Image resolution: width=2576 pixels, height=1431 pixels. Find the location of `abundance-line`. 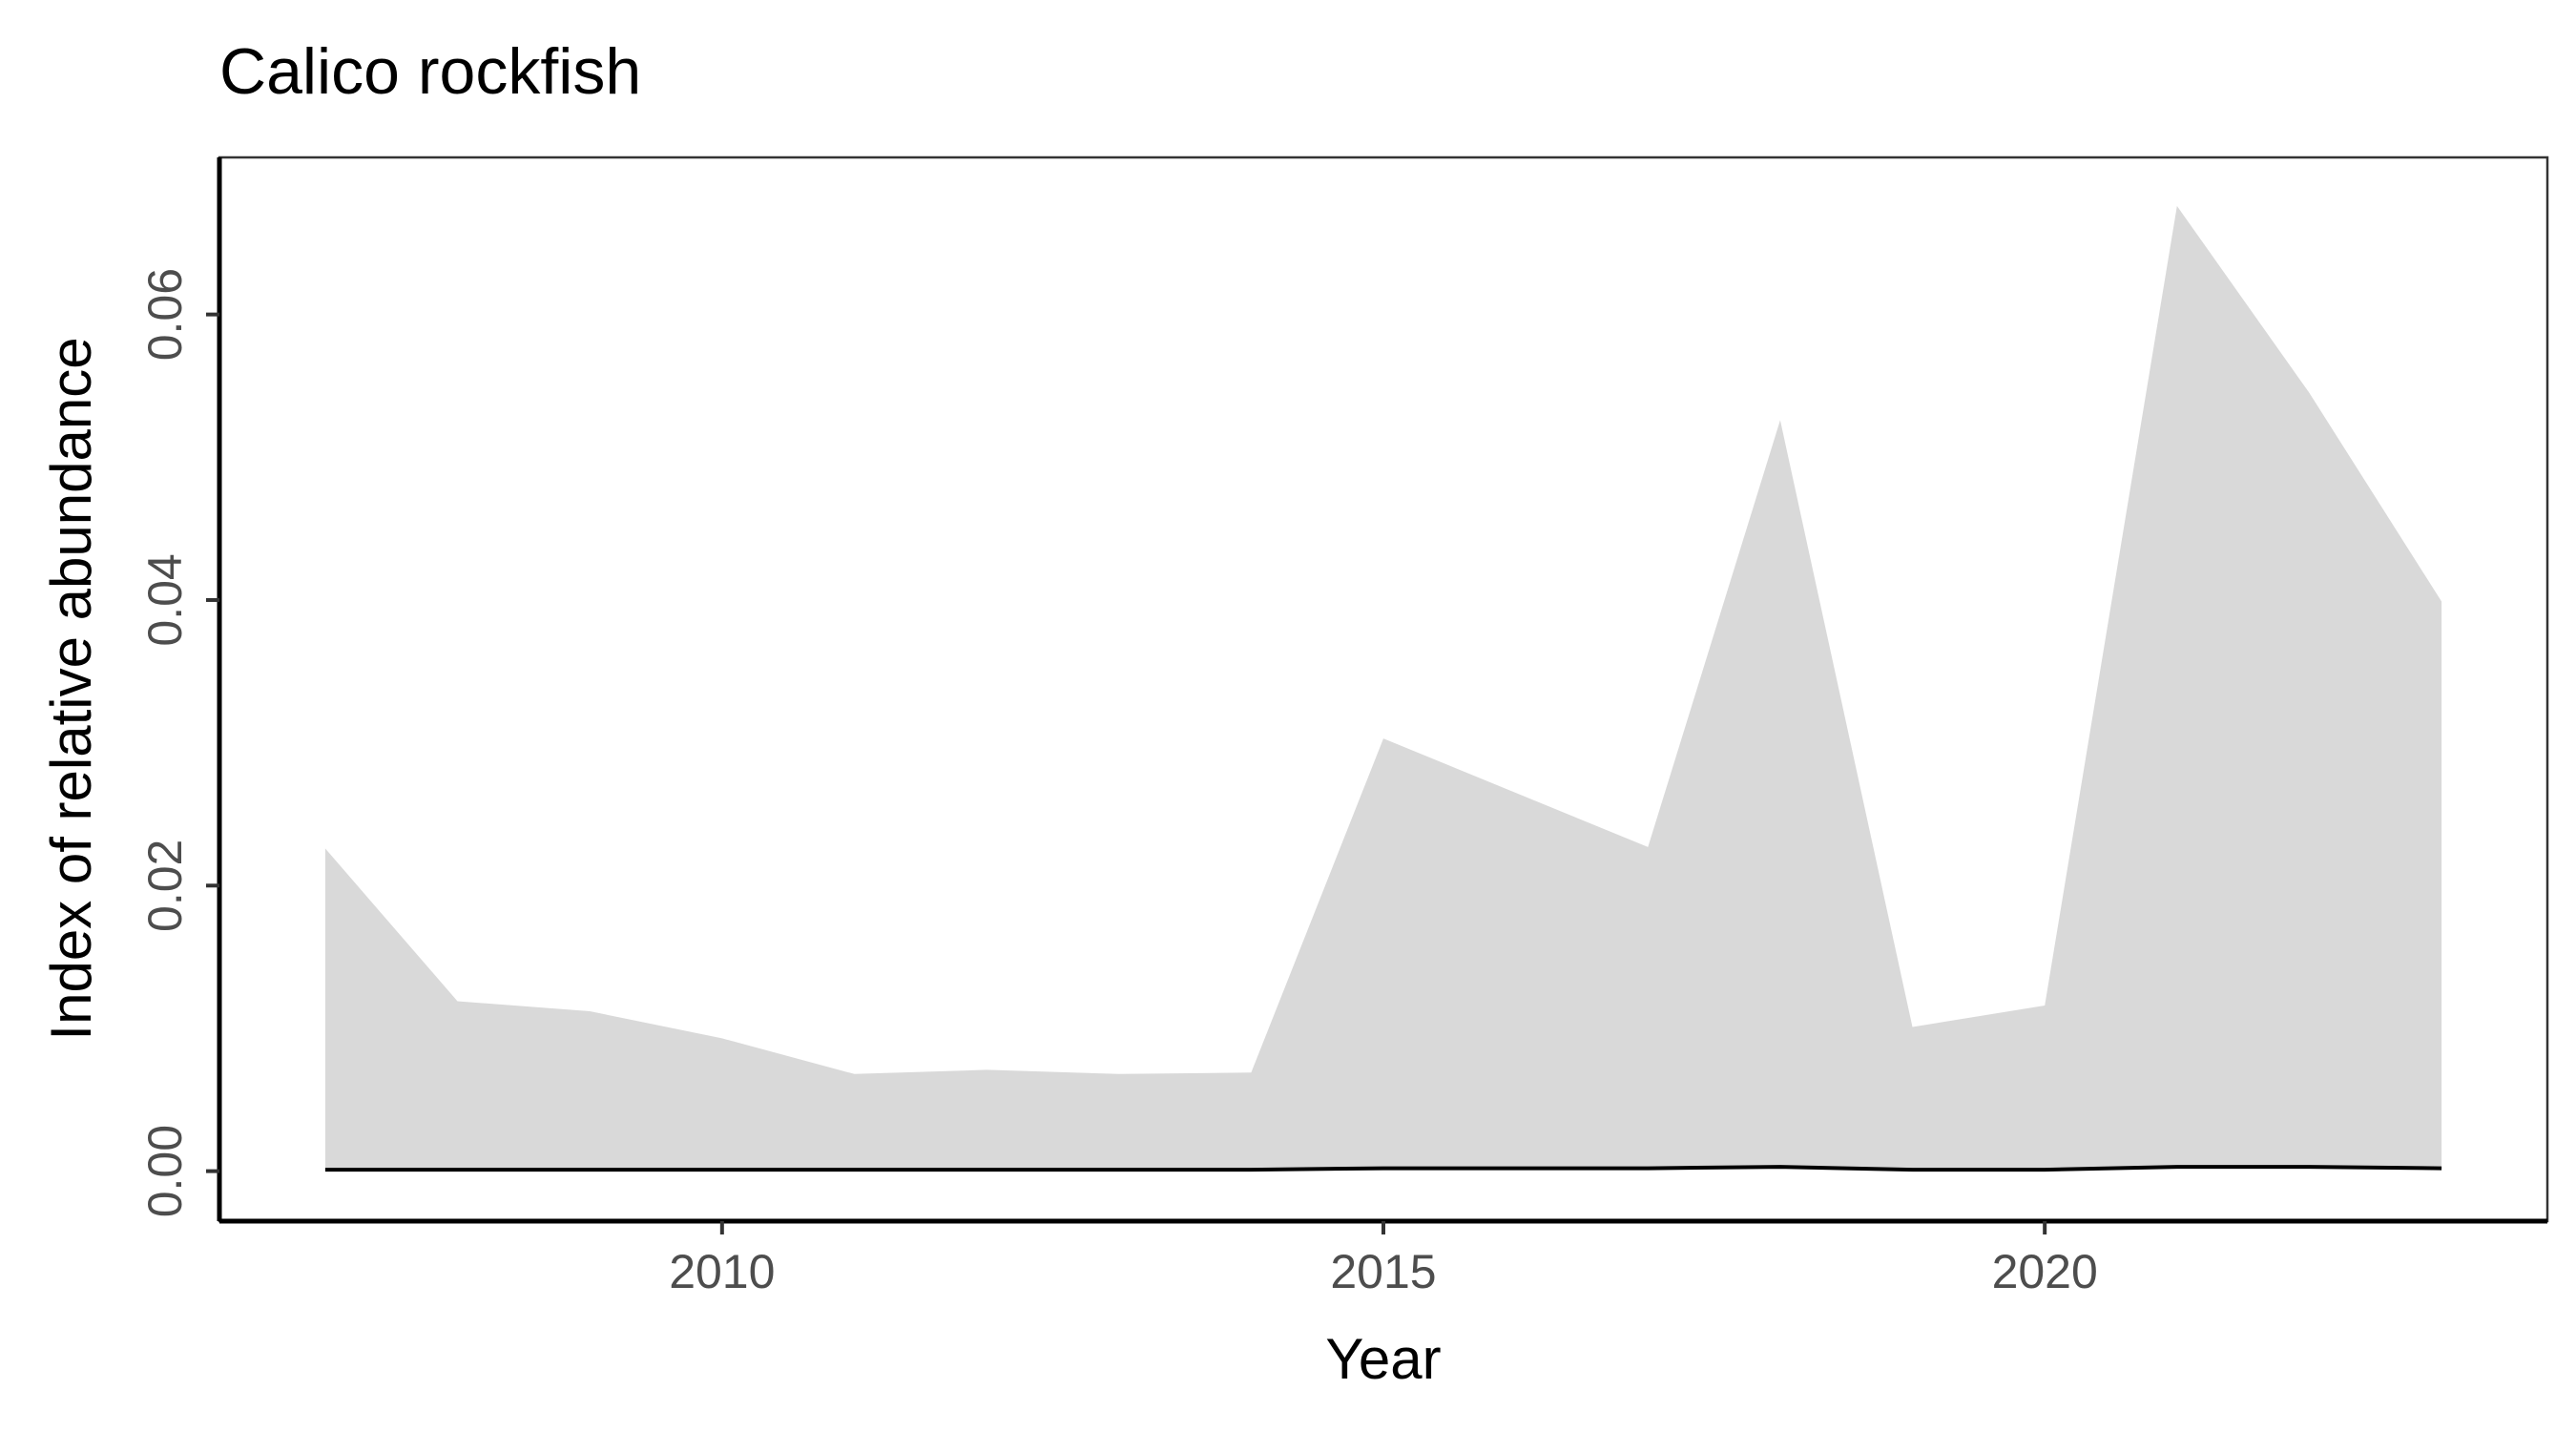

abundance-line is located at coordinates (1383, 1168).